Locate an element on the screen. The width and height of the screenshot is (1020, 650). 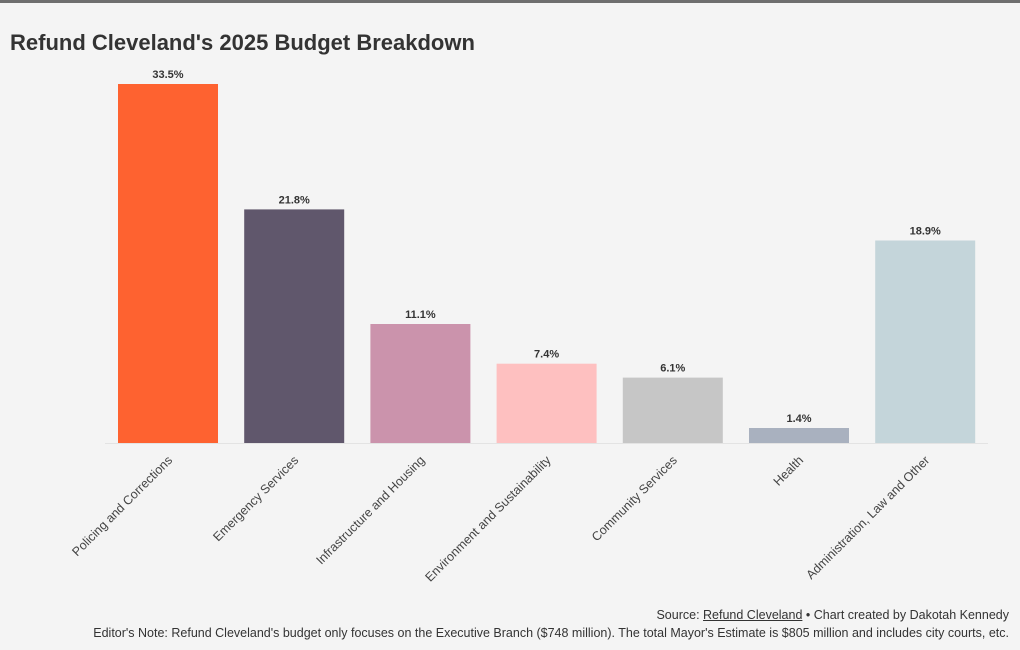
x-tick-label-1: Policing and Corrections is located at coordinates (122, 506).